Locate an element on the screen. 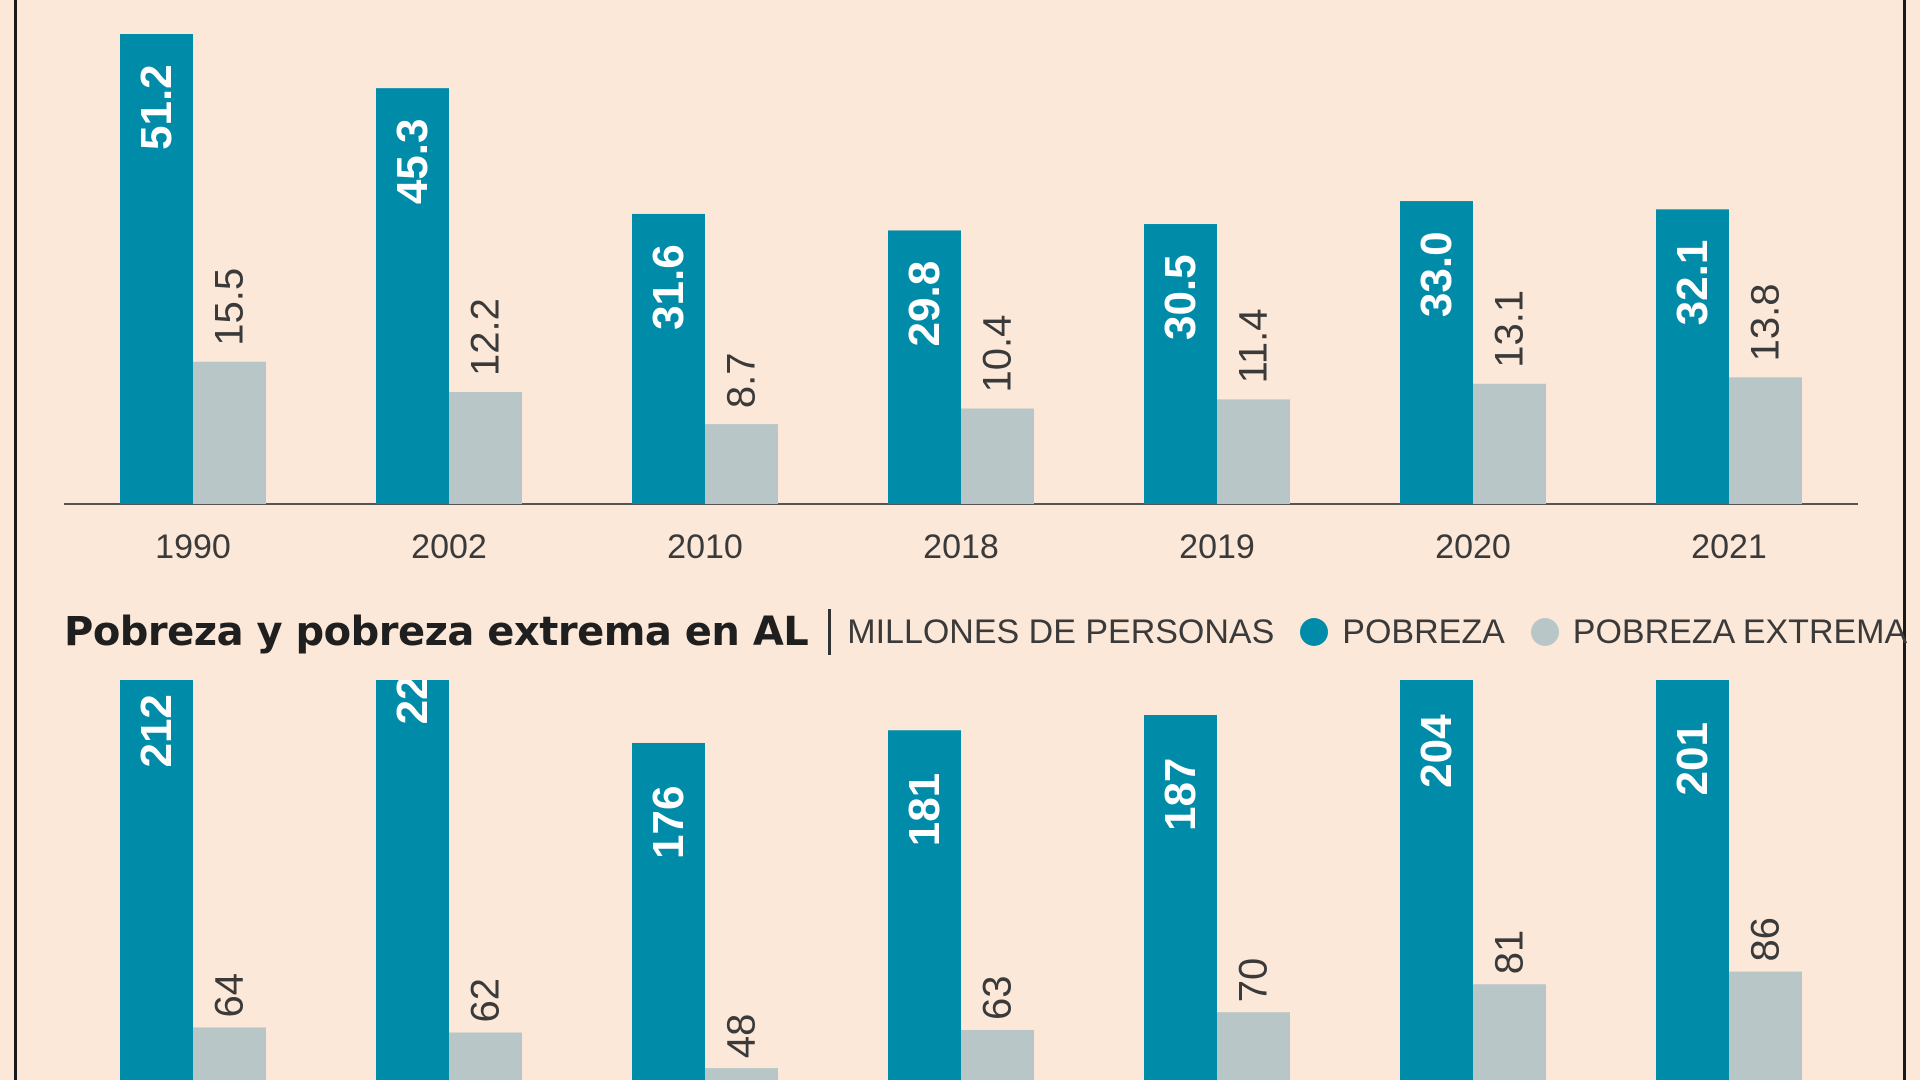  data-label-pobreza-extrema-2020: 13.1 is located at coordinates (1510, 329).